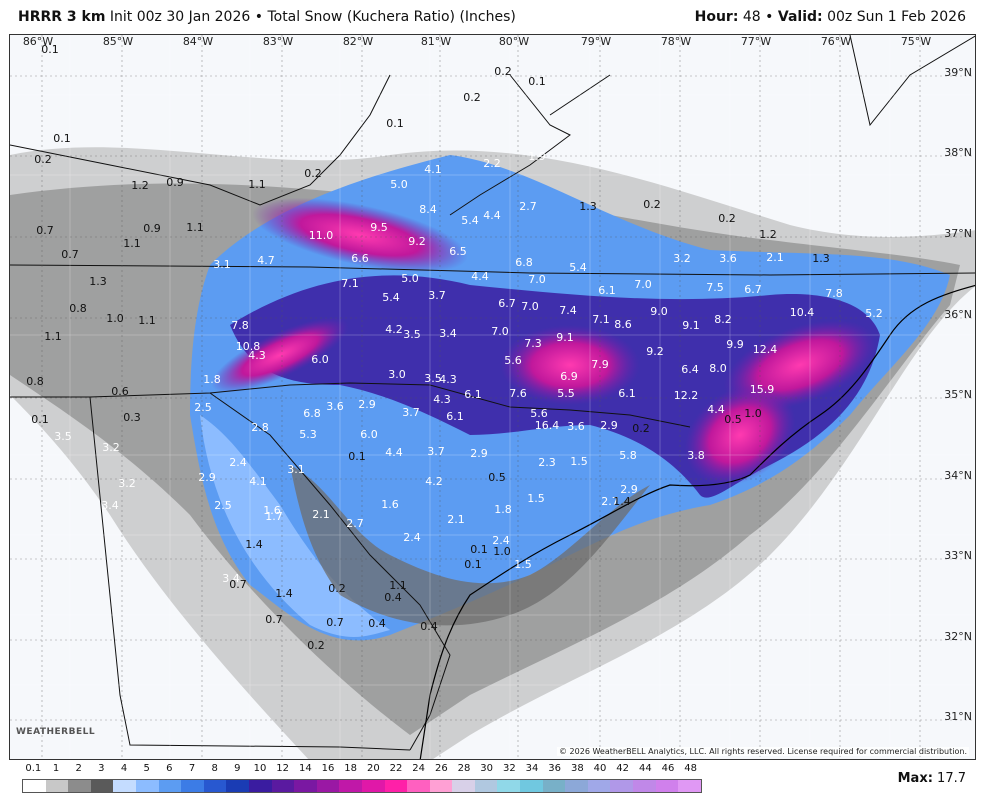 This screenshot has height=808, width=984. Describe the element at coordinates (609, 425) in the screenshot. I see `snowfall-value: 2.9` at that location.